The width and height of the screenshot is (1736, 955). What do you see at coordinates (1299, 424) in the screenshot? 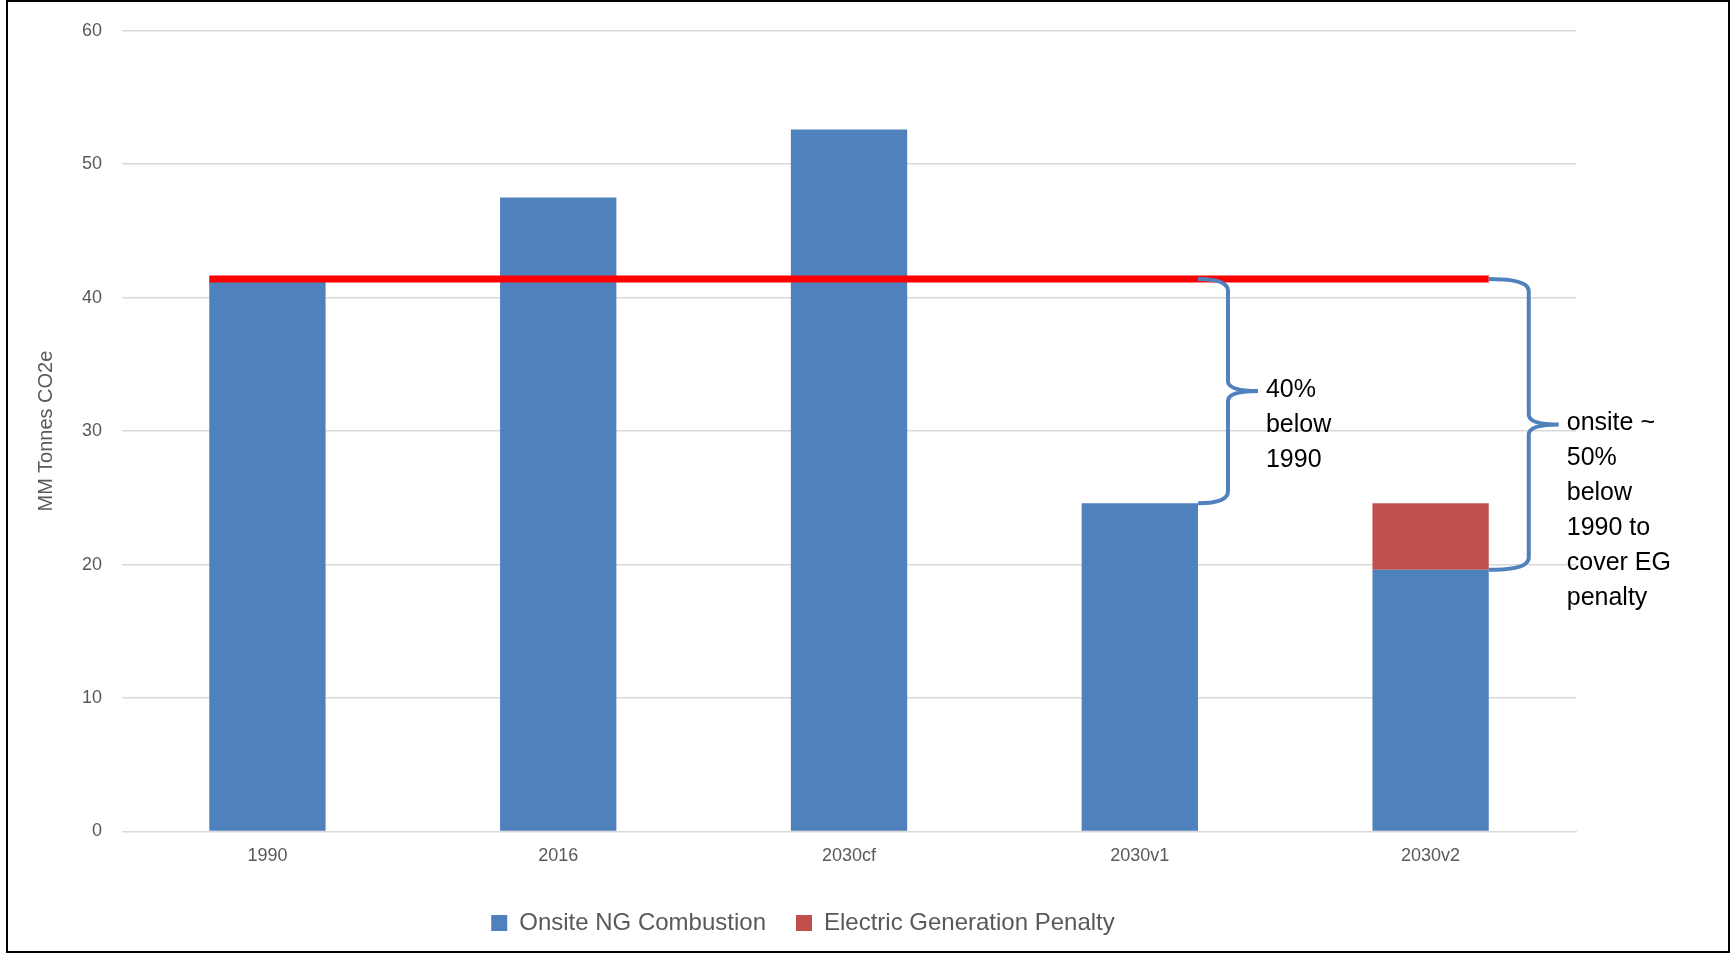
I see `annotation: 40% below 1990` at bounding box center [1299, 424].